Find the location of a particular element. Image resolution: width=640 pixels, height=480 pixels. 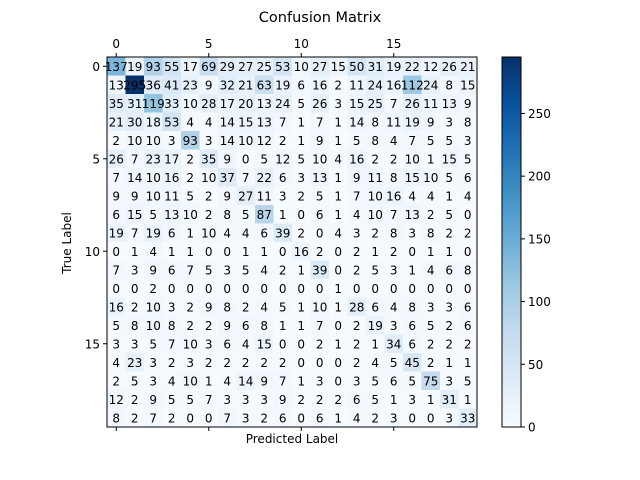

cell-value-label: 9 is located at coordinates (153, 270).